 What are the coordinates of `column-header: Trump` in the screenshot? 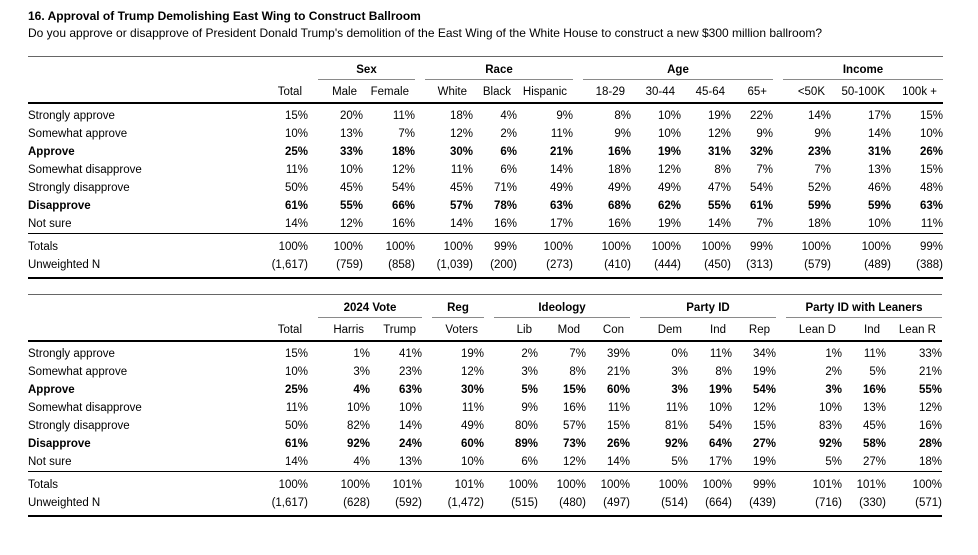 It's located at (396, 329).